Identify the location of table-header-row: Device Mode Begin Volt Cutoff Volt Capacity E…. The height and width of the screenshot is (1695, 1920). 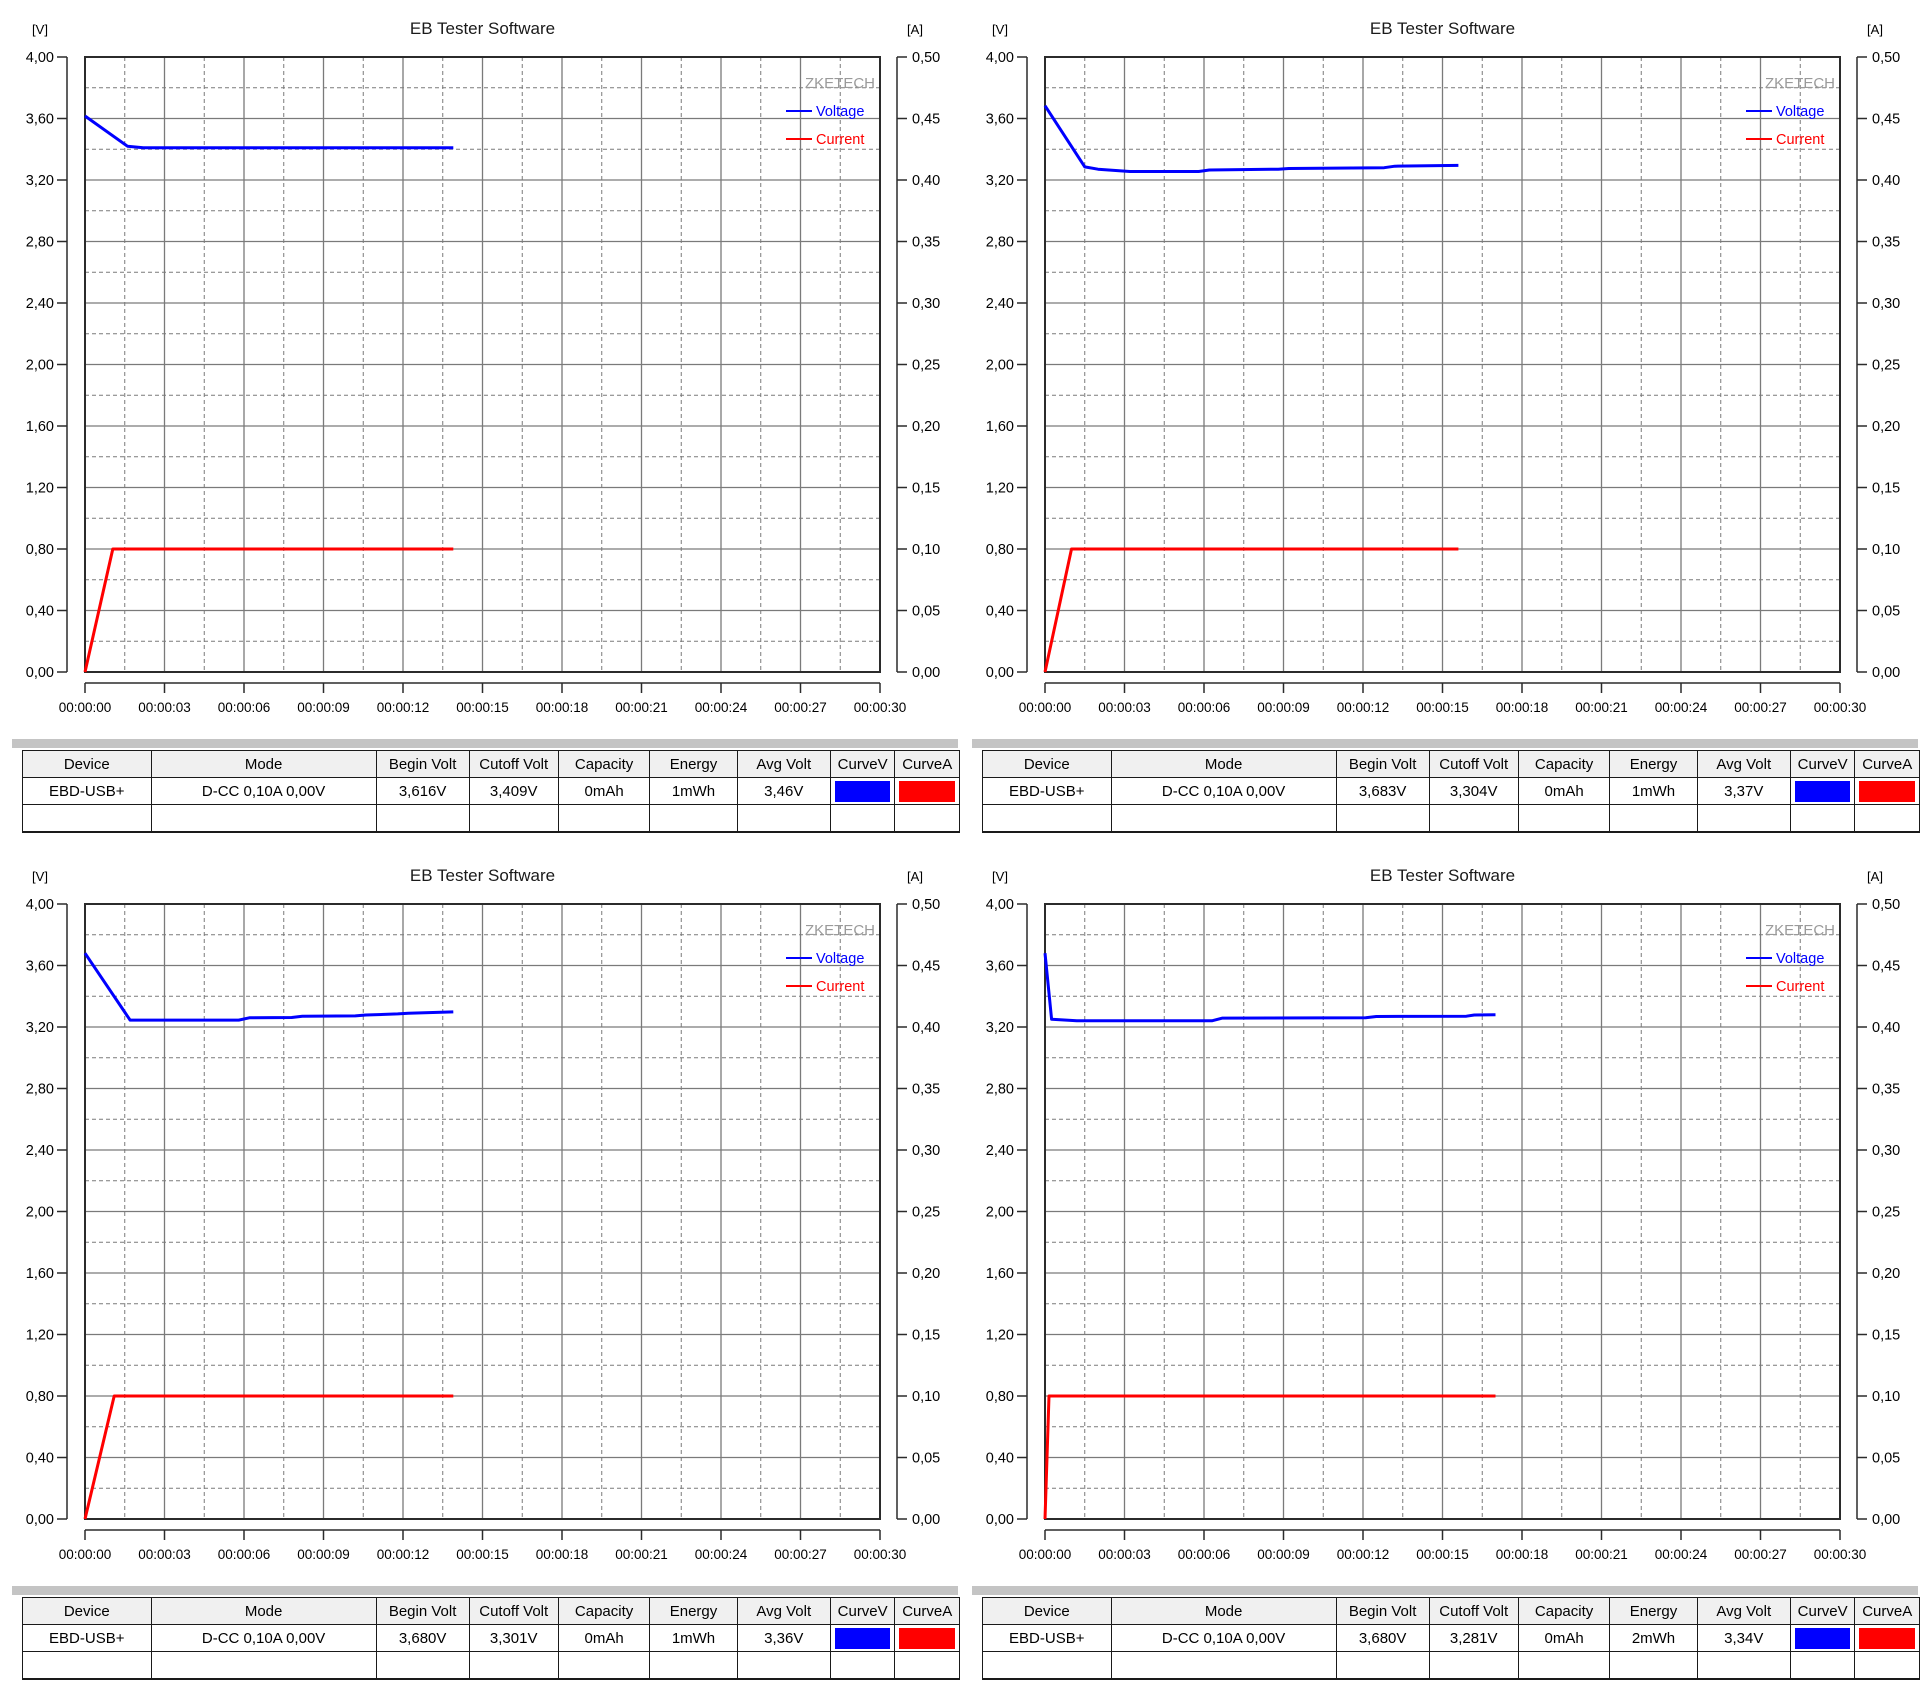
(1451, 1611).